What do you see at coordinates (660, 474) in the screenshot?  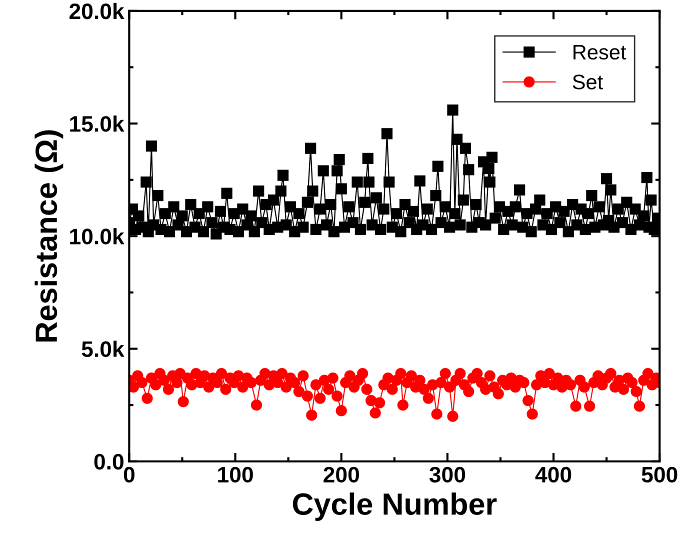 I see `x-tick-label: 500` at bounding box center [660, 474].